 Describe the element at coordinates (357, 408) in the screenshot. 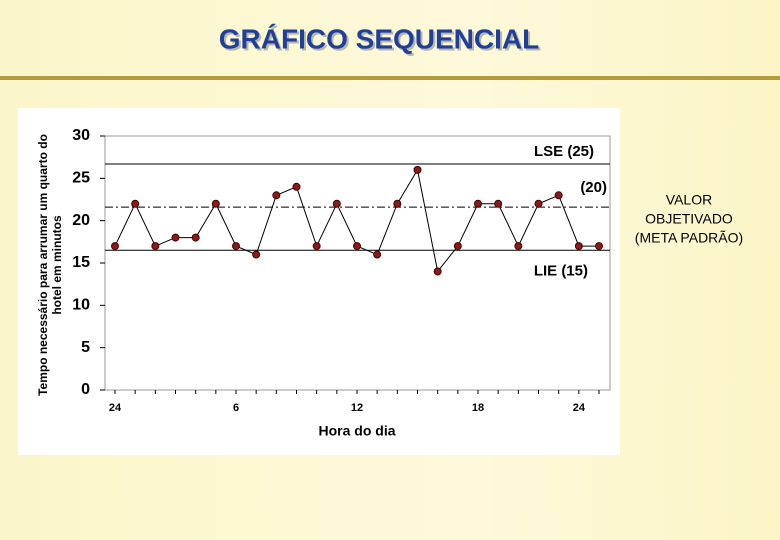

I see `x-tick-label: 12` at that location.